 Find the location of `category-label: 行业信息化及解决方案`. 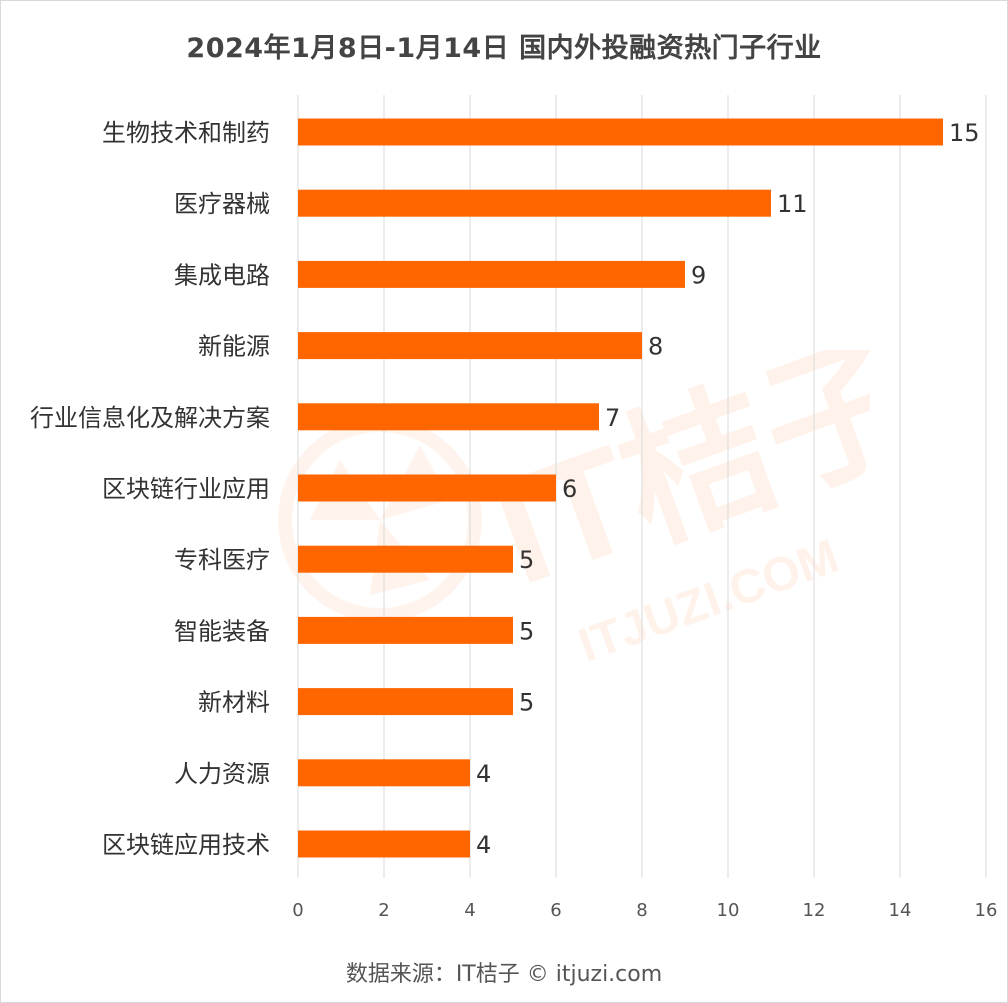

category-label: 行业信息化及解决方案 is located at coordinates (150, 418).